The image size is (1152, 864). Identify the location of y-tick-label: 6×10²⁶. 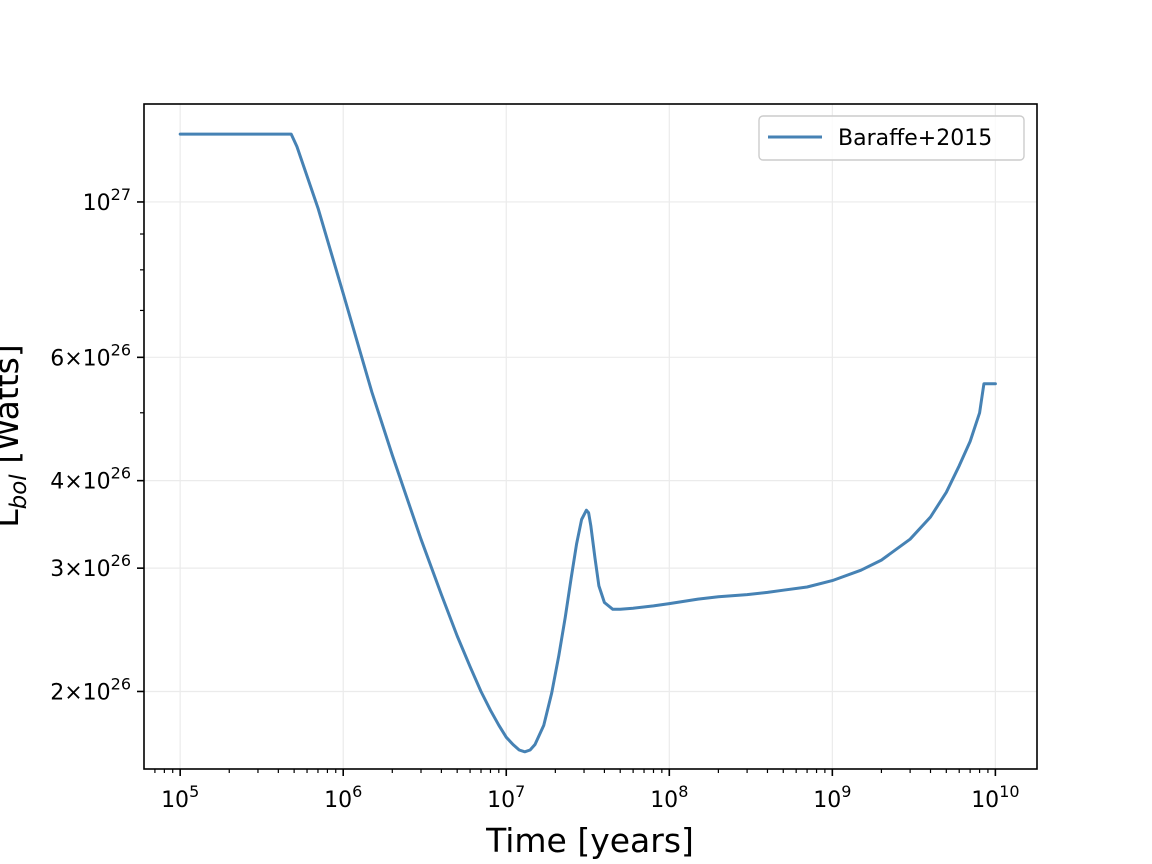
(90, 355).